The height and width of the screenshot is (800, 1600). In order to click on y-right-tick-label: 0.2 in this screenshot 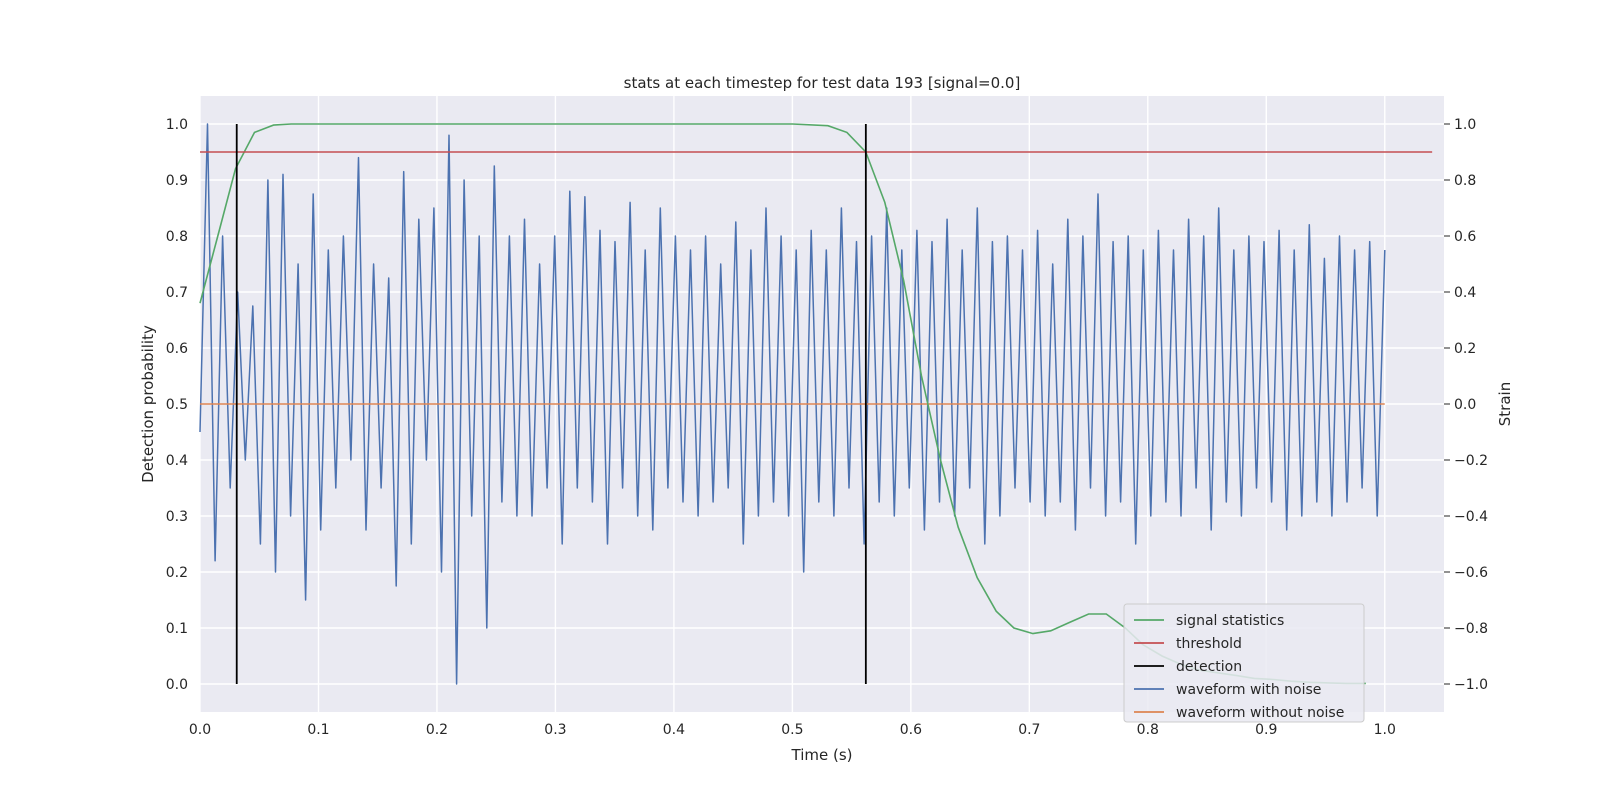, I will do `click(1465, 349)`.